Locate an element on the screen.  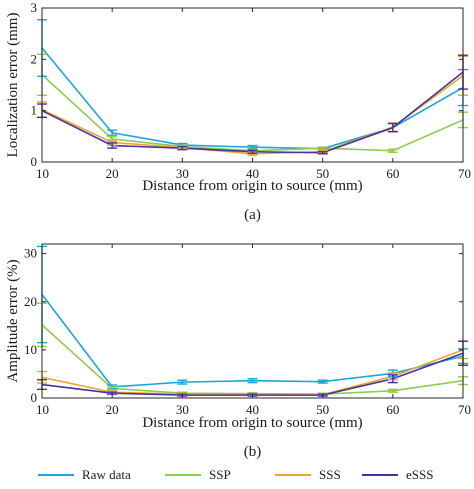
panel-label: (a) is located at coordinates (252, 215).